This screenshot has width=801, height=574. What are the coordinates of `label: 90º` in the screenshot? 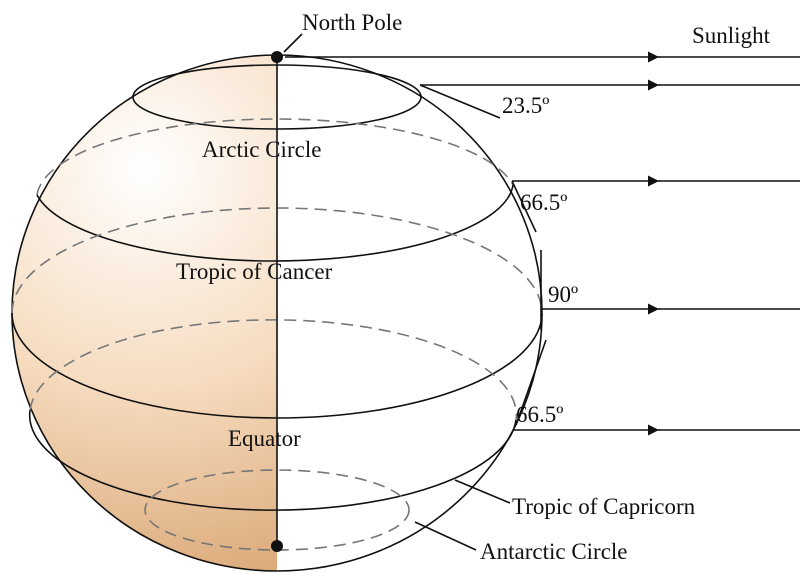 It's located at (563, 294).